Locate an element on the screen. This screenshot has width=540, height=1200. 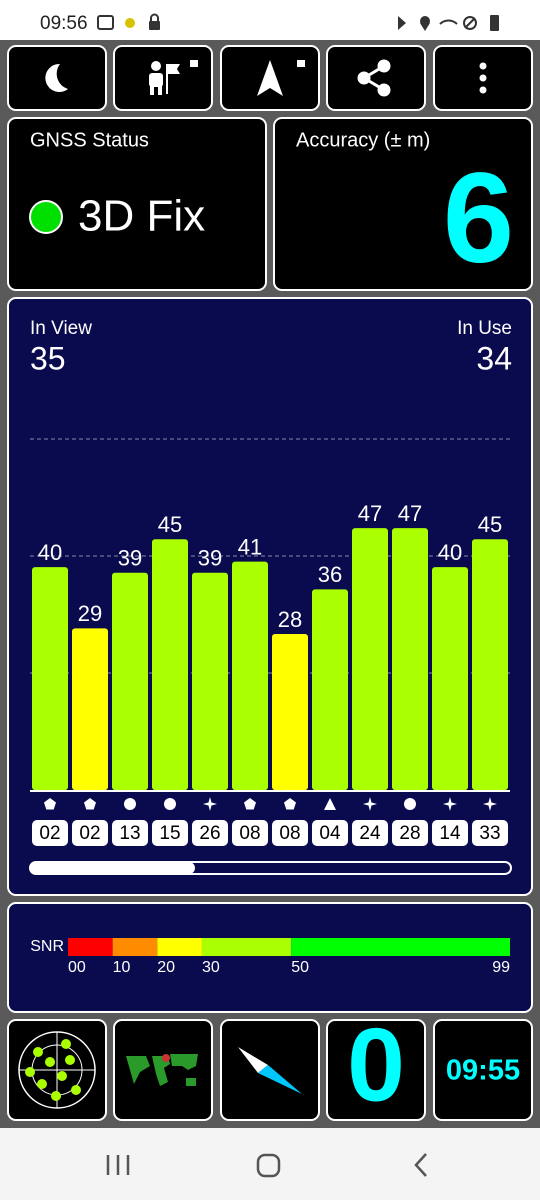
recent-apps-button is located at coordinates (118, 1165).